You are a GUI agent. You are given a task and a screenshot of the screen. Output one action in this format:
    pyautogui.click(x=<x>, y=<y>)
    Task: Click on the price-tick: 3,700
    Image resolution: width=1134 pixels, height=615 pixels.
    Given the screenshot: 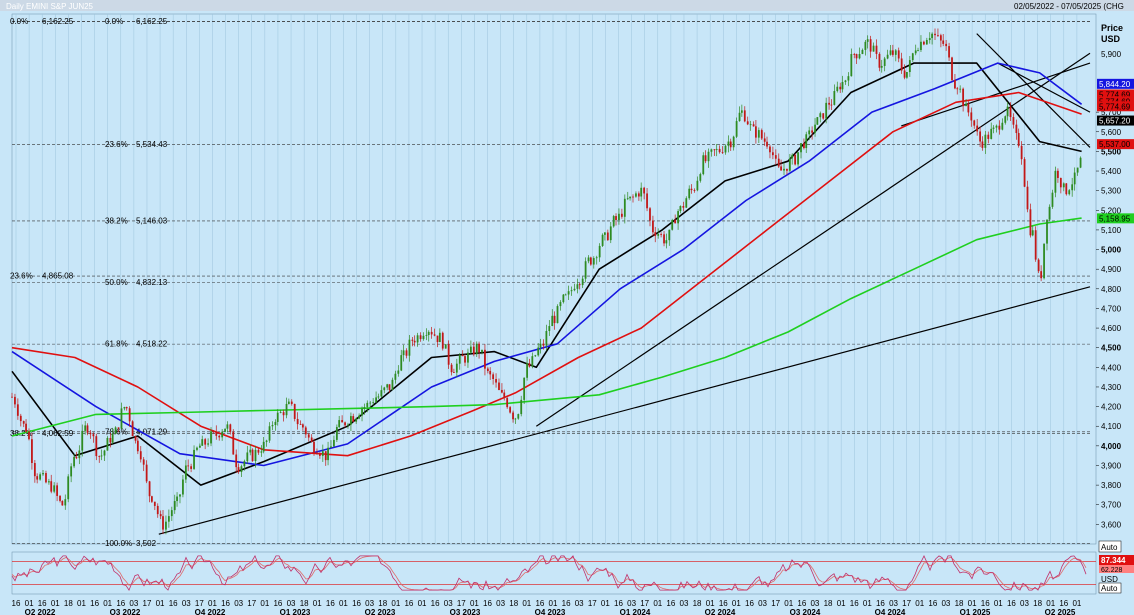 What is the action you would take?
    pyautogui.click(x=1111, y=505)
    